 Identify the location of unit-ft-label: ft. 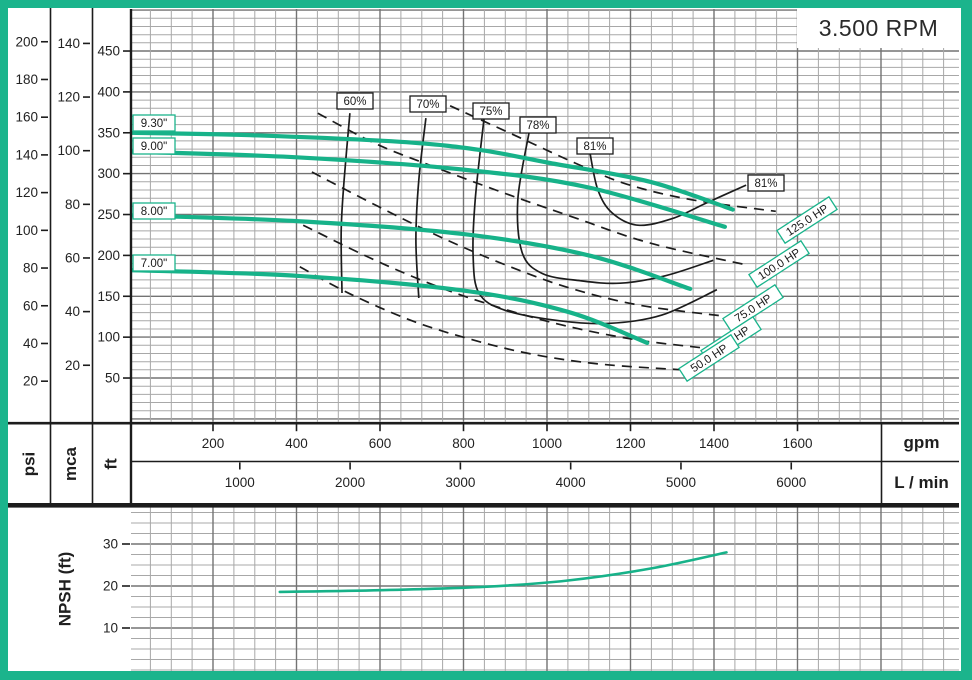
(112, 463).